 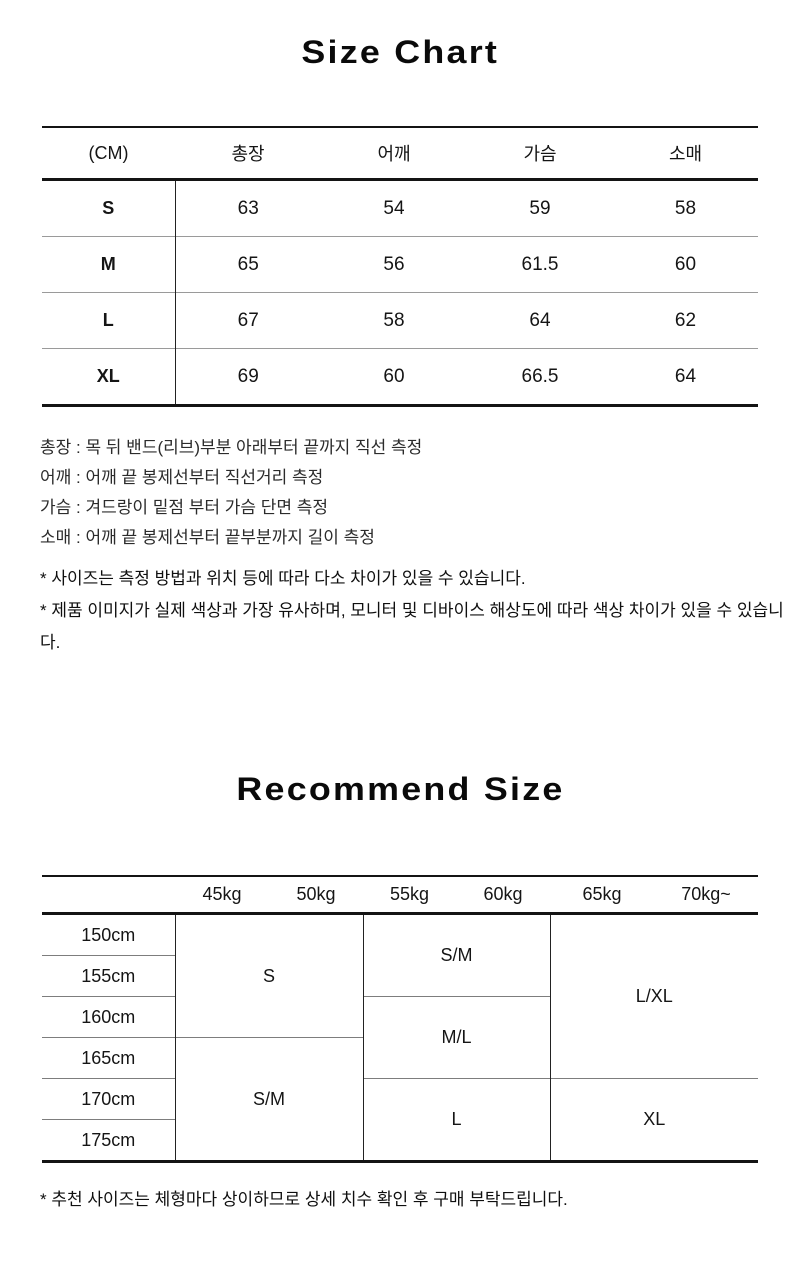 I want to click on size-label-xl: XL, so click(x=109, y=377).